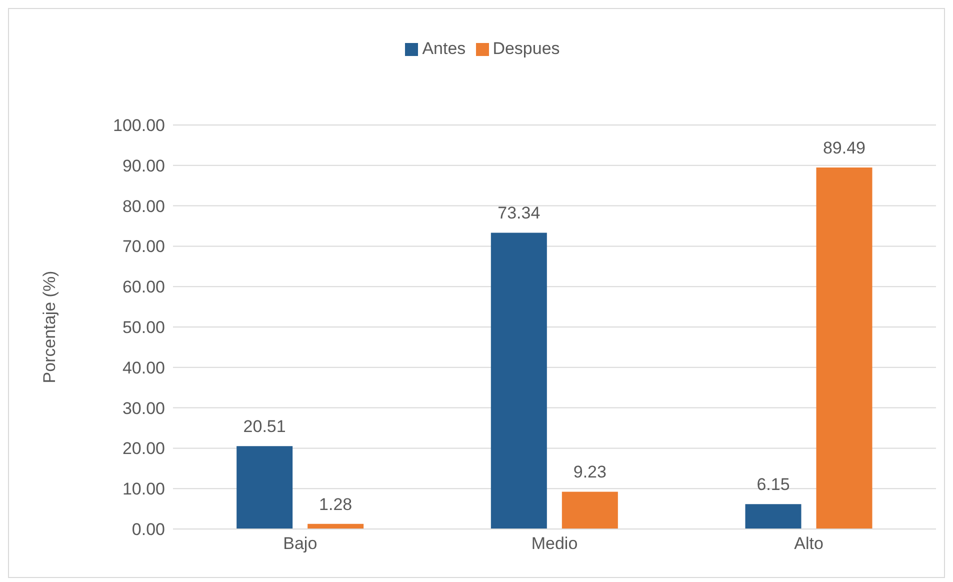 This screenshot has height=582, width=953. I want to click on y-tick-label: 40.00, so click(143, 368).